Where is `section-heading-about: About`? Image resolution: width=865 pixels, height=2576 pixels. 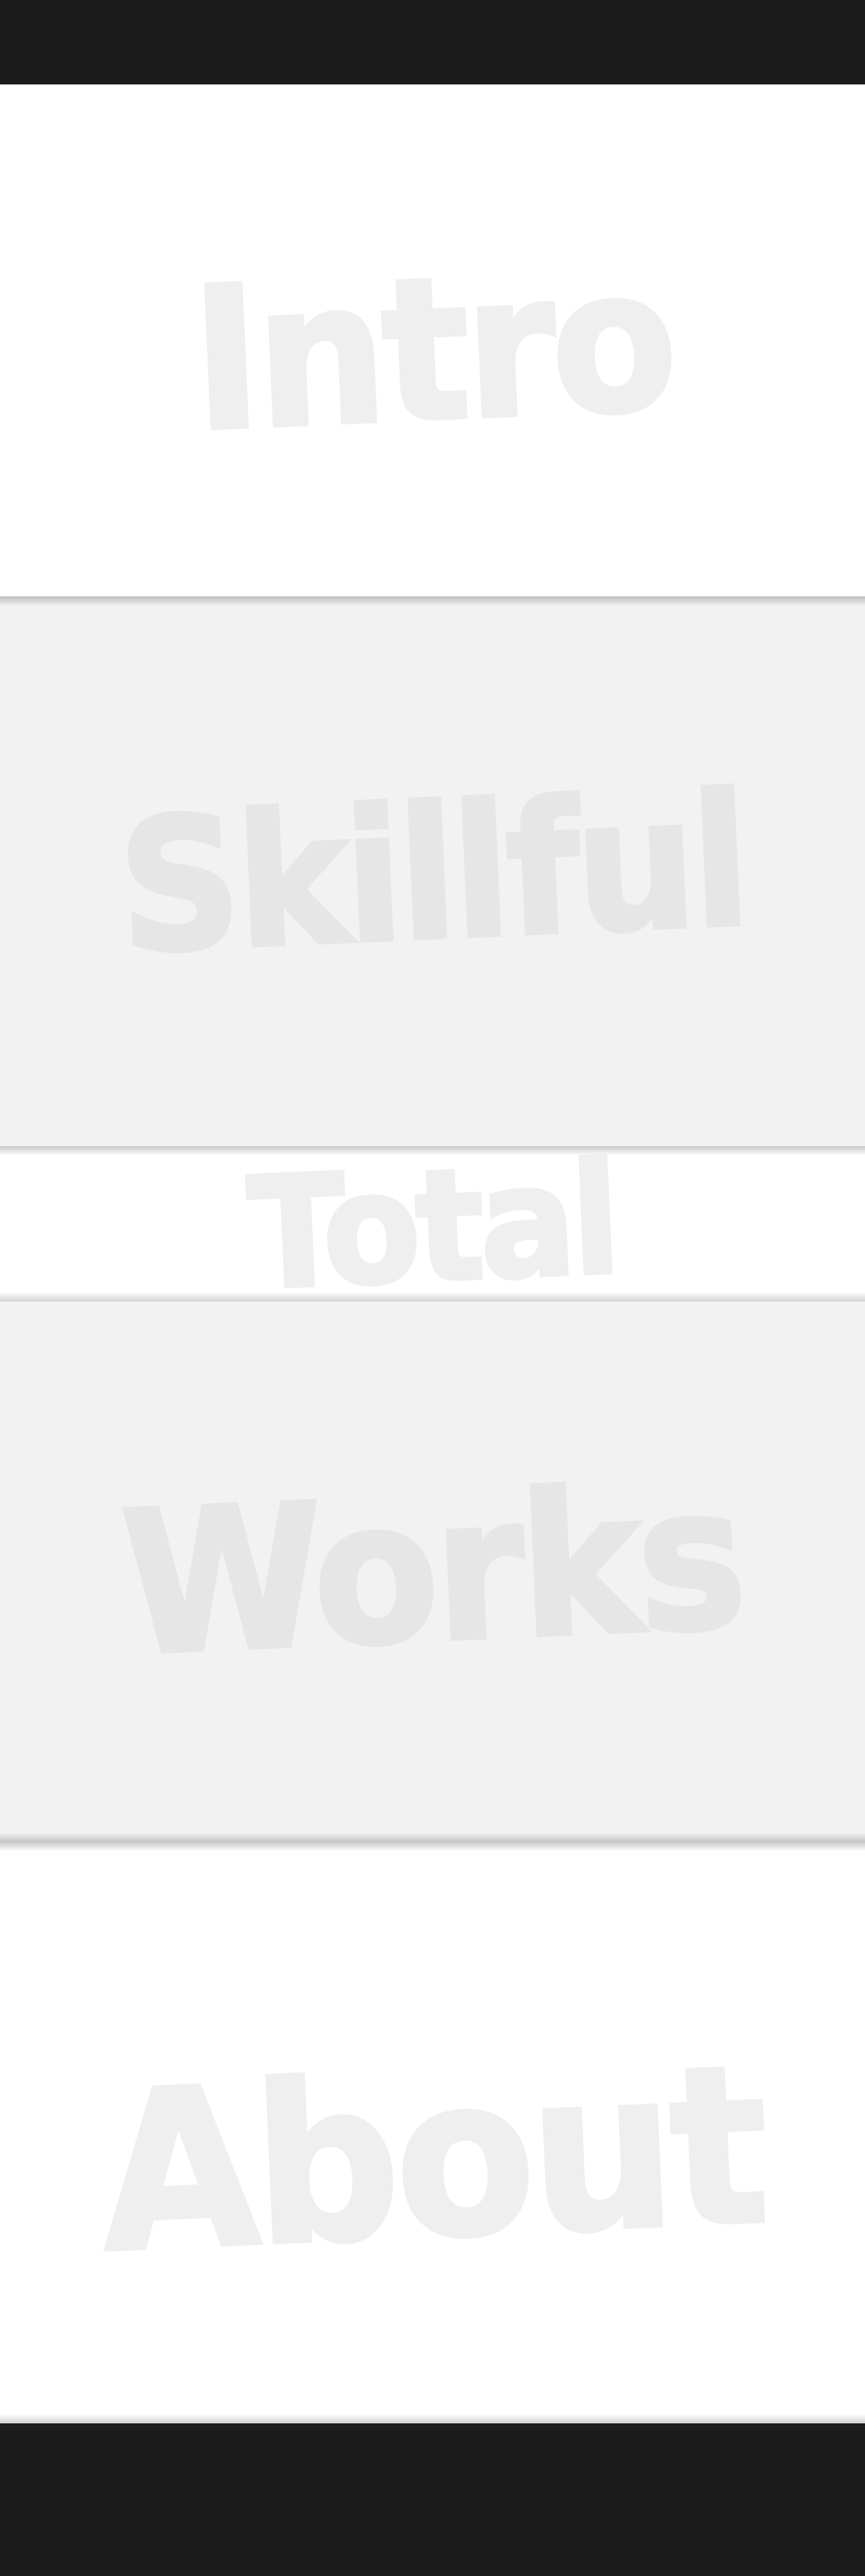
section-heading-about: About is located at coordinates (432, 2159).